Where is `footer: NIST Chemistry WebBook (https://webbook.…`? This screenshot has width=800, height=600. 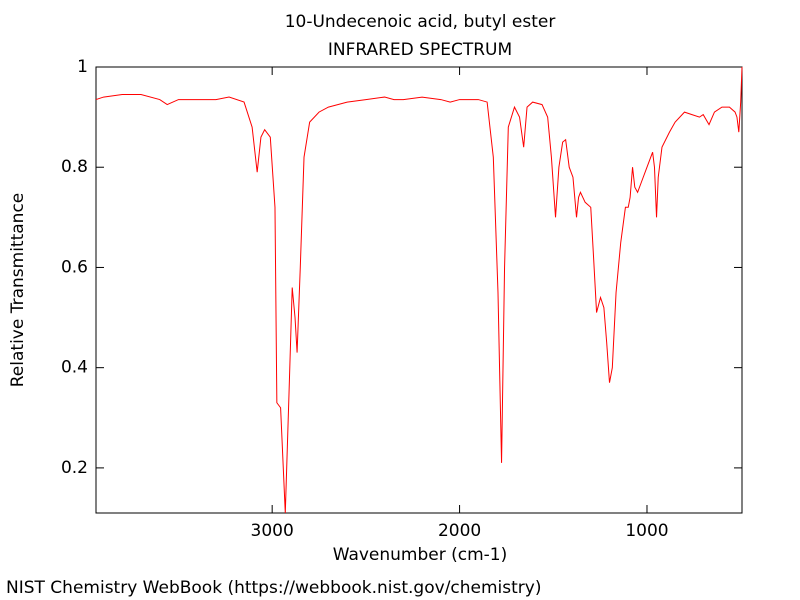
footer: NIST Chemistry WebBook (https://webbook.… is located at coordinates (273, 588).